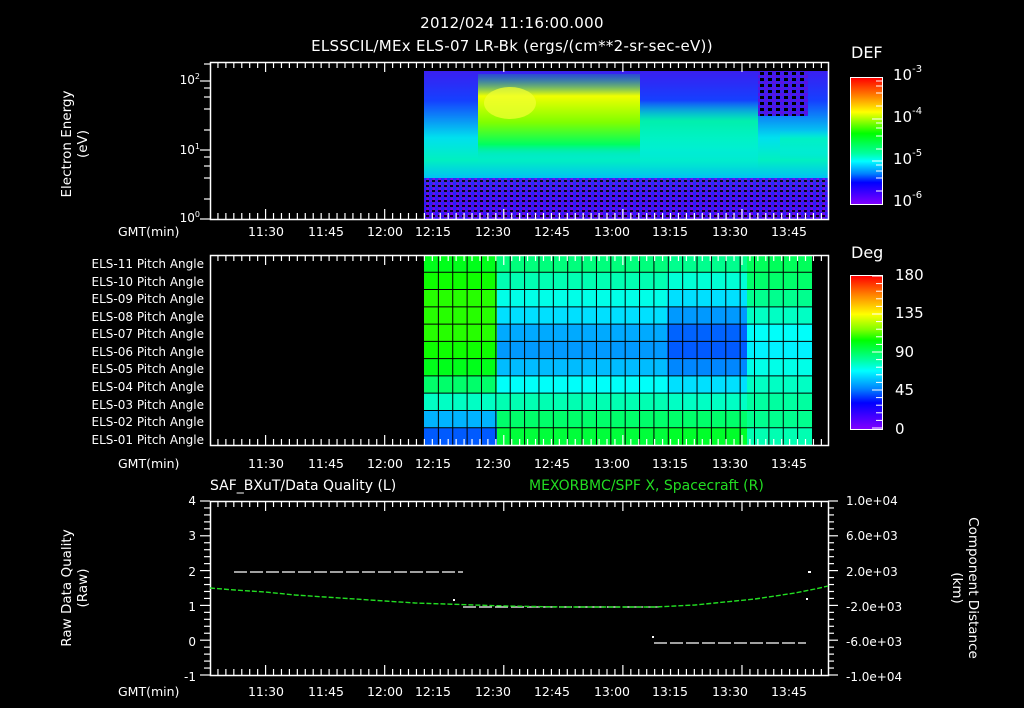 The height and width of the screenshot is (708, 1024). What do you see at coordinates (867, 252) in the screenshot?
I see `colorbar-deg-title: Deg` at bounding box center [867, 252].